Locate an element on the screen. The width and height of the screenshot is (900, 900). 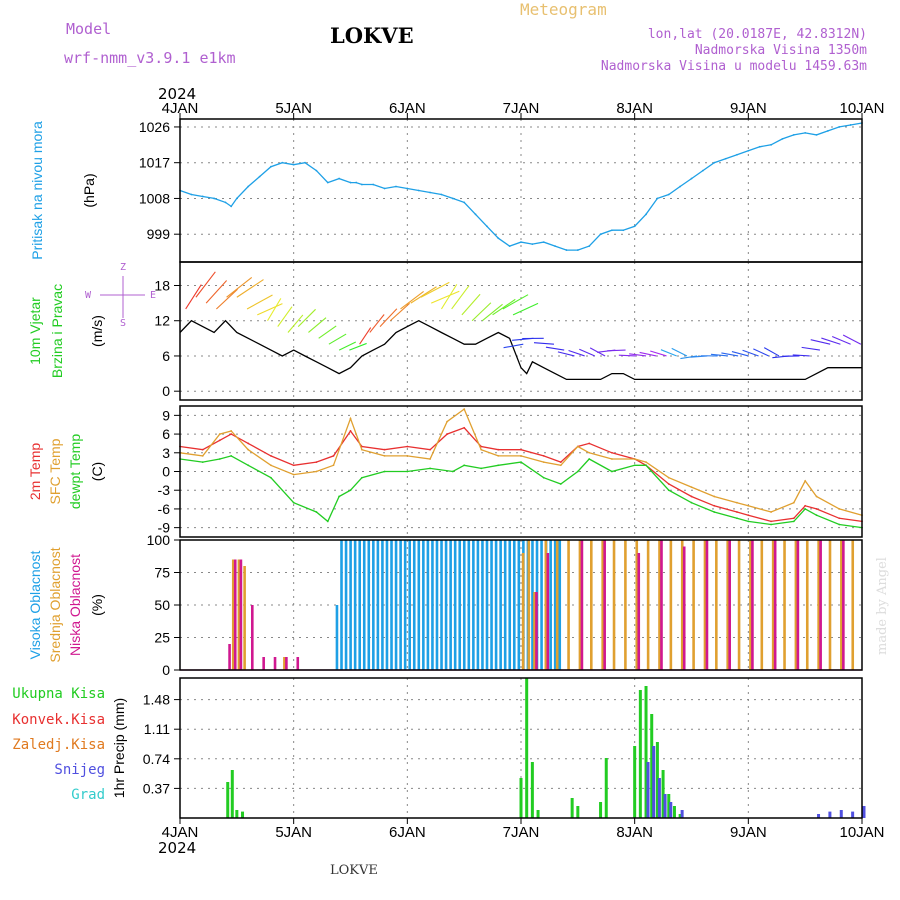
yaxis-title: 1hr Precip (mm) is located at coordinates (119, 748).